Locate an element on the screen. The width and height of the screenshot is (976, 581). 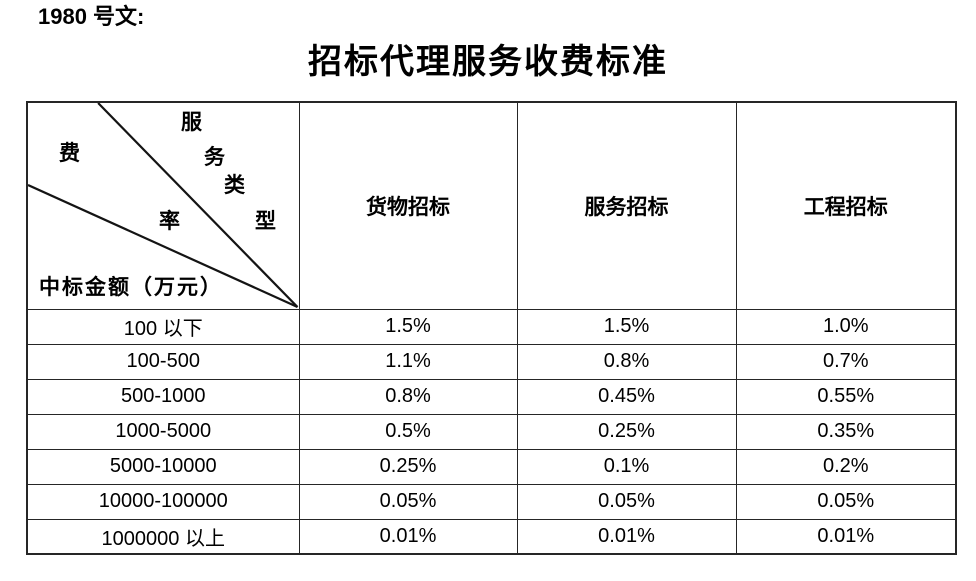
table-row: 5000-10000 0.25% 0.1% 0.2% is located at coordinates (491, 466).